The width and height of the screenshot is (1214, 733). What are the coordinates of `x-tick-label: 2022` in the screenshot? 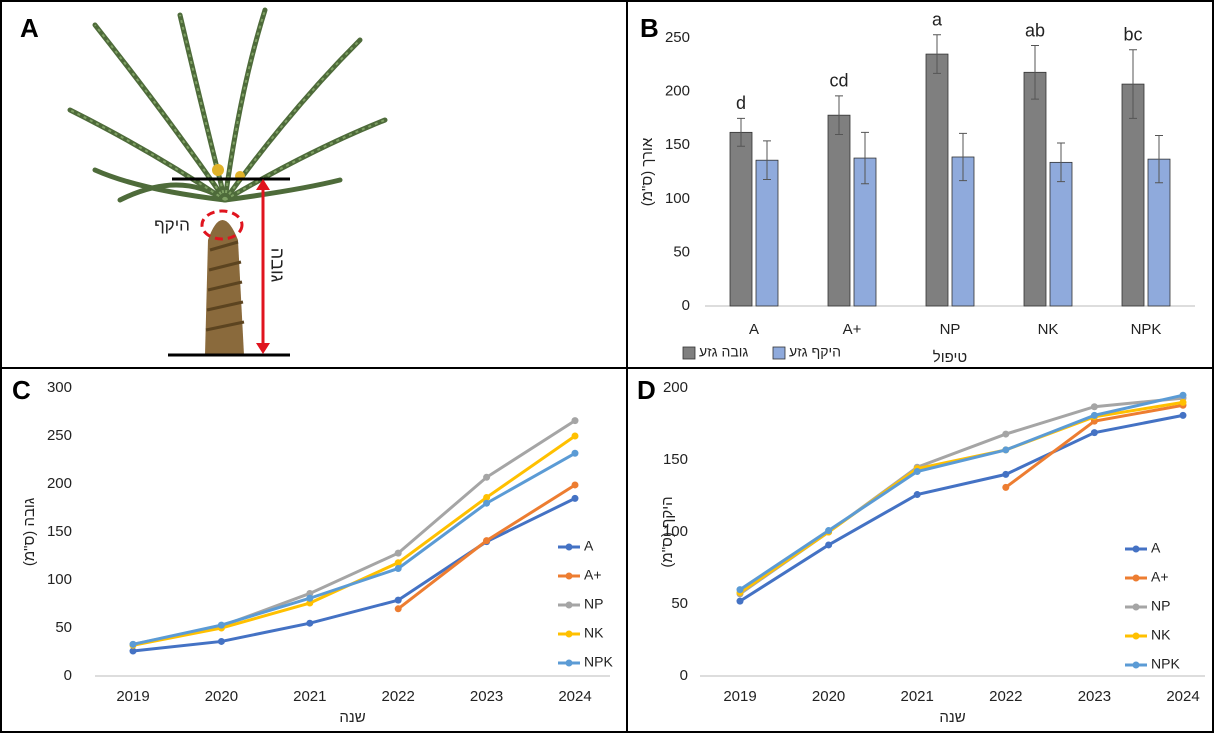 It's located at (398, 696).